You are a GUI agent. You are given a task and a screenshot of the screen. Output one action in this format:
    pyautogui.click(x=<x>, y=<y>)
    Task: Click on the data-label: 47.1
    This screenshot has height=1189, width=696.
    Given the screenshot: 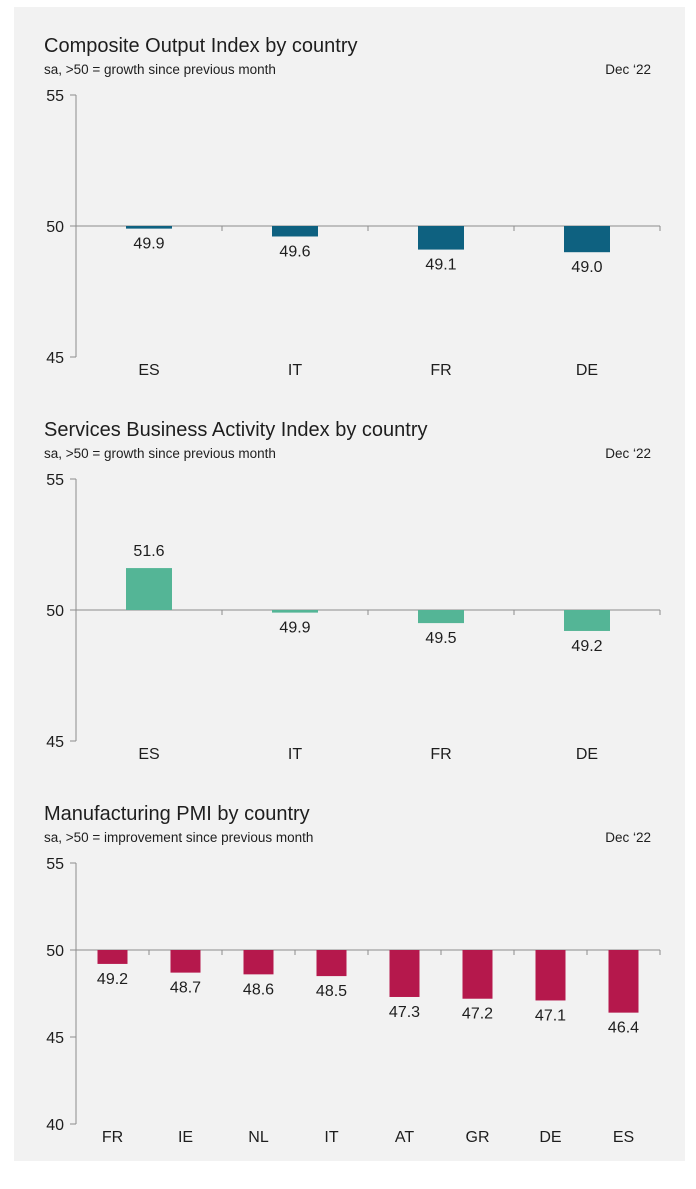 What is the action you would take?
    pyautogui.click(x=550, y=1015)
    